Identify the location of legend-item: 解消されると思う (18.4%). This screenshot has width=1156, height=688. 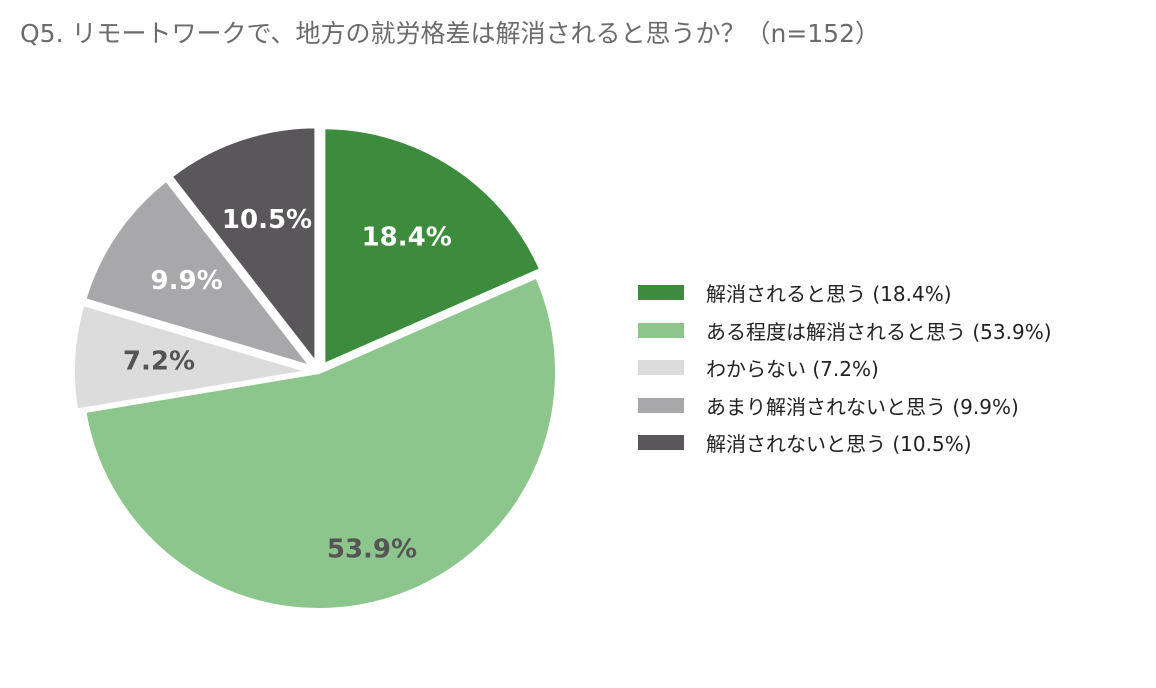
(845, 293).